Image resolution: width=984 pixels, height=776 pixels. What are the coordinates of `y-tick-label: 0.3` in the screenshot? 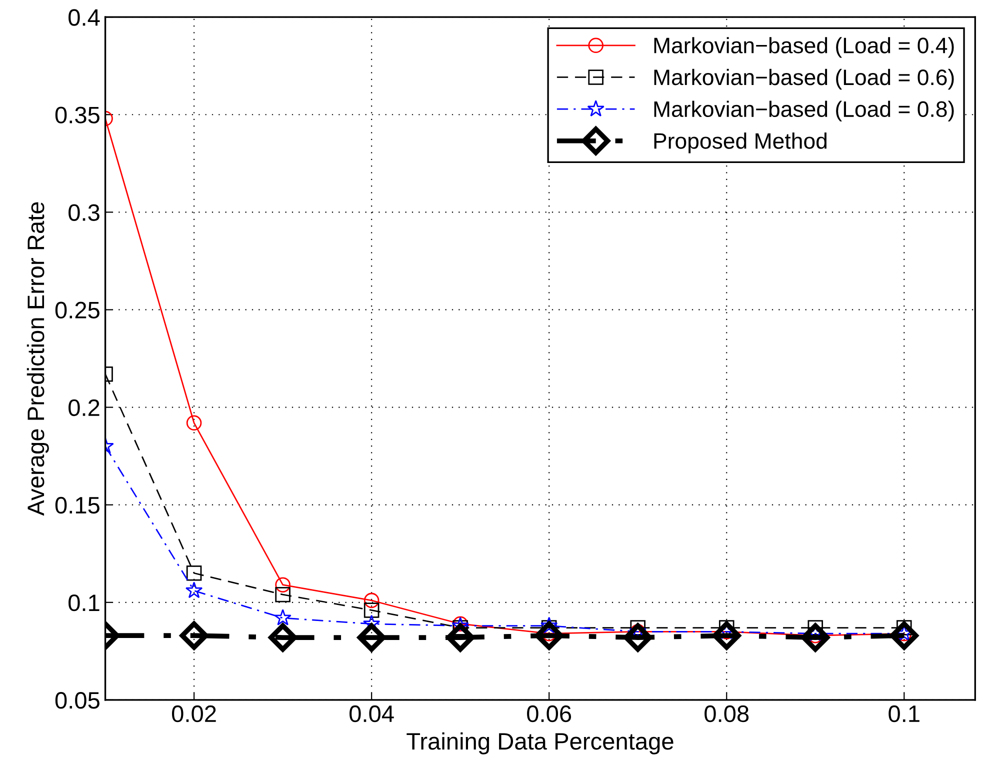 It's located at (84, 212).